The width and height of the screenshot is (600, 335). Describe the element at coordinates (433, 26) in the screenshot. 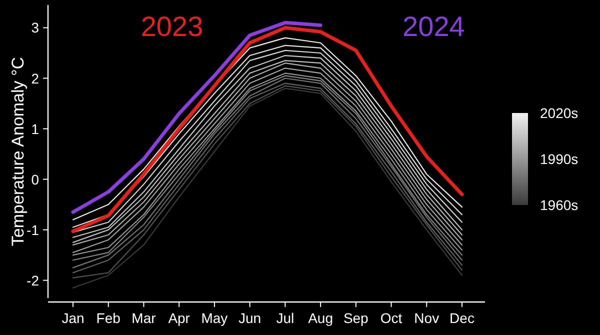

I see `text: 2024` at that location.